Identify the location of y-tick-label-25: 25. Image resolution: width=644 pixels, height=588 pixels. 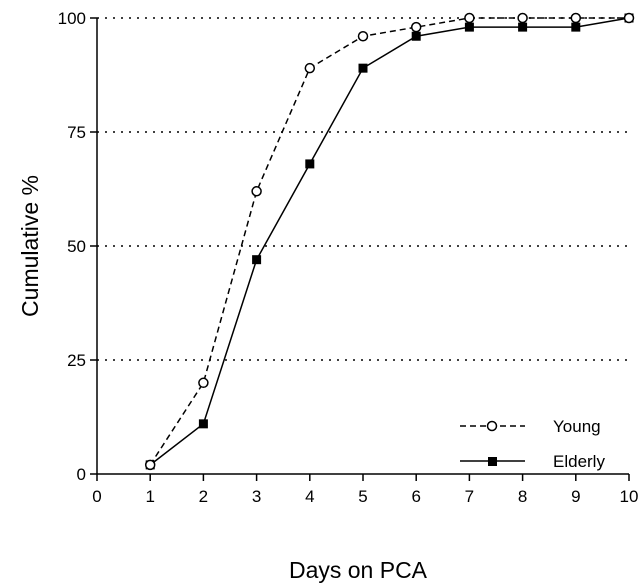
(76, 360).